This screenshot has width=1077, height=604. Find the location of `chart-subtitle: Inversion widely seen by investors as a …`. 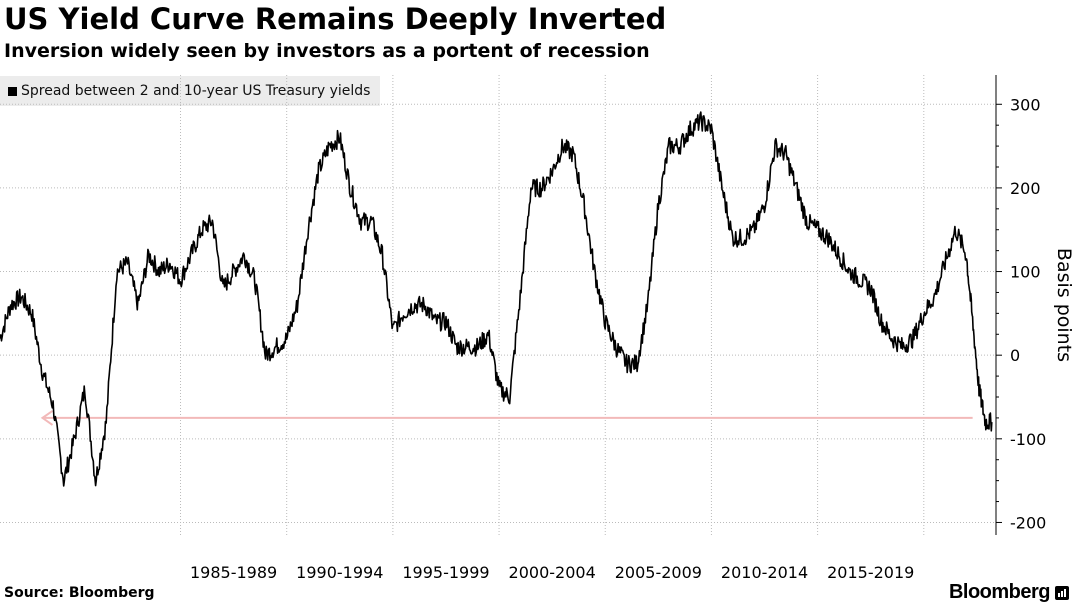

chart-subtitle: Inversion widely seen by investors as a … is located at coordinates (327, 51).